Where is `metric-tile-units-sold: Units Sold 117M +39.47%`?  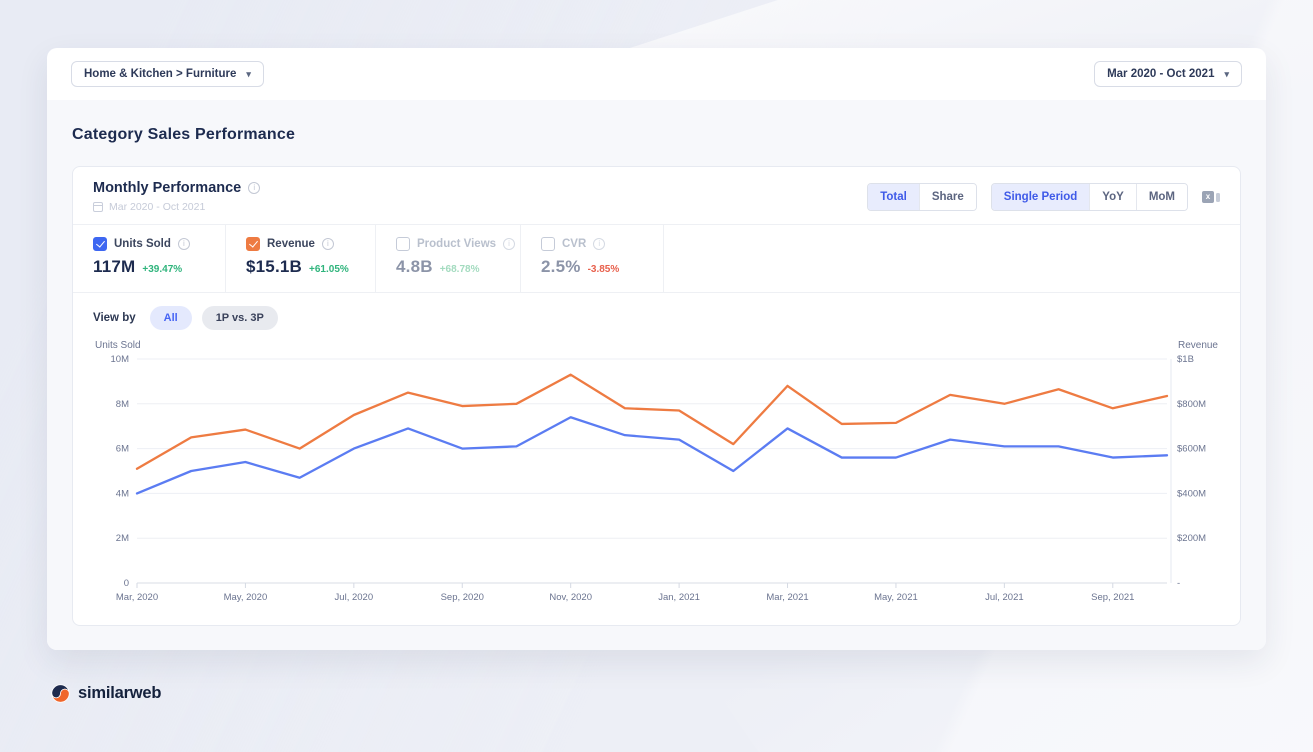
metric-tile-units-sold: Units Sold 117M +39.47% is located at coordinates (149, 258).